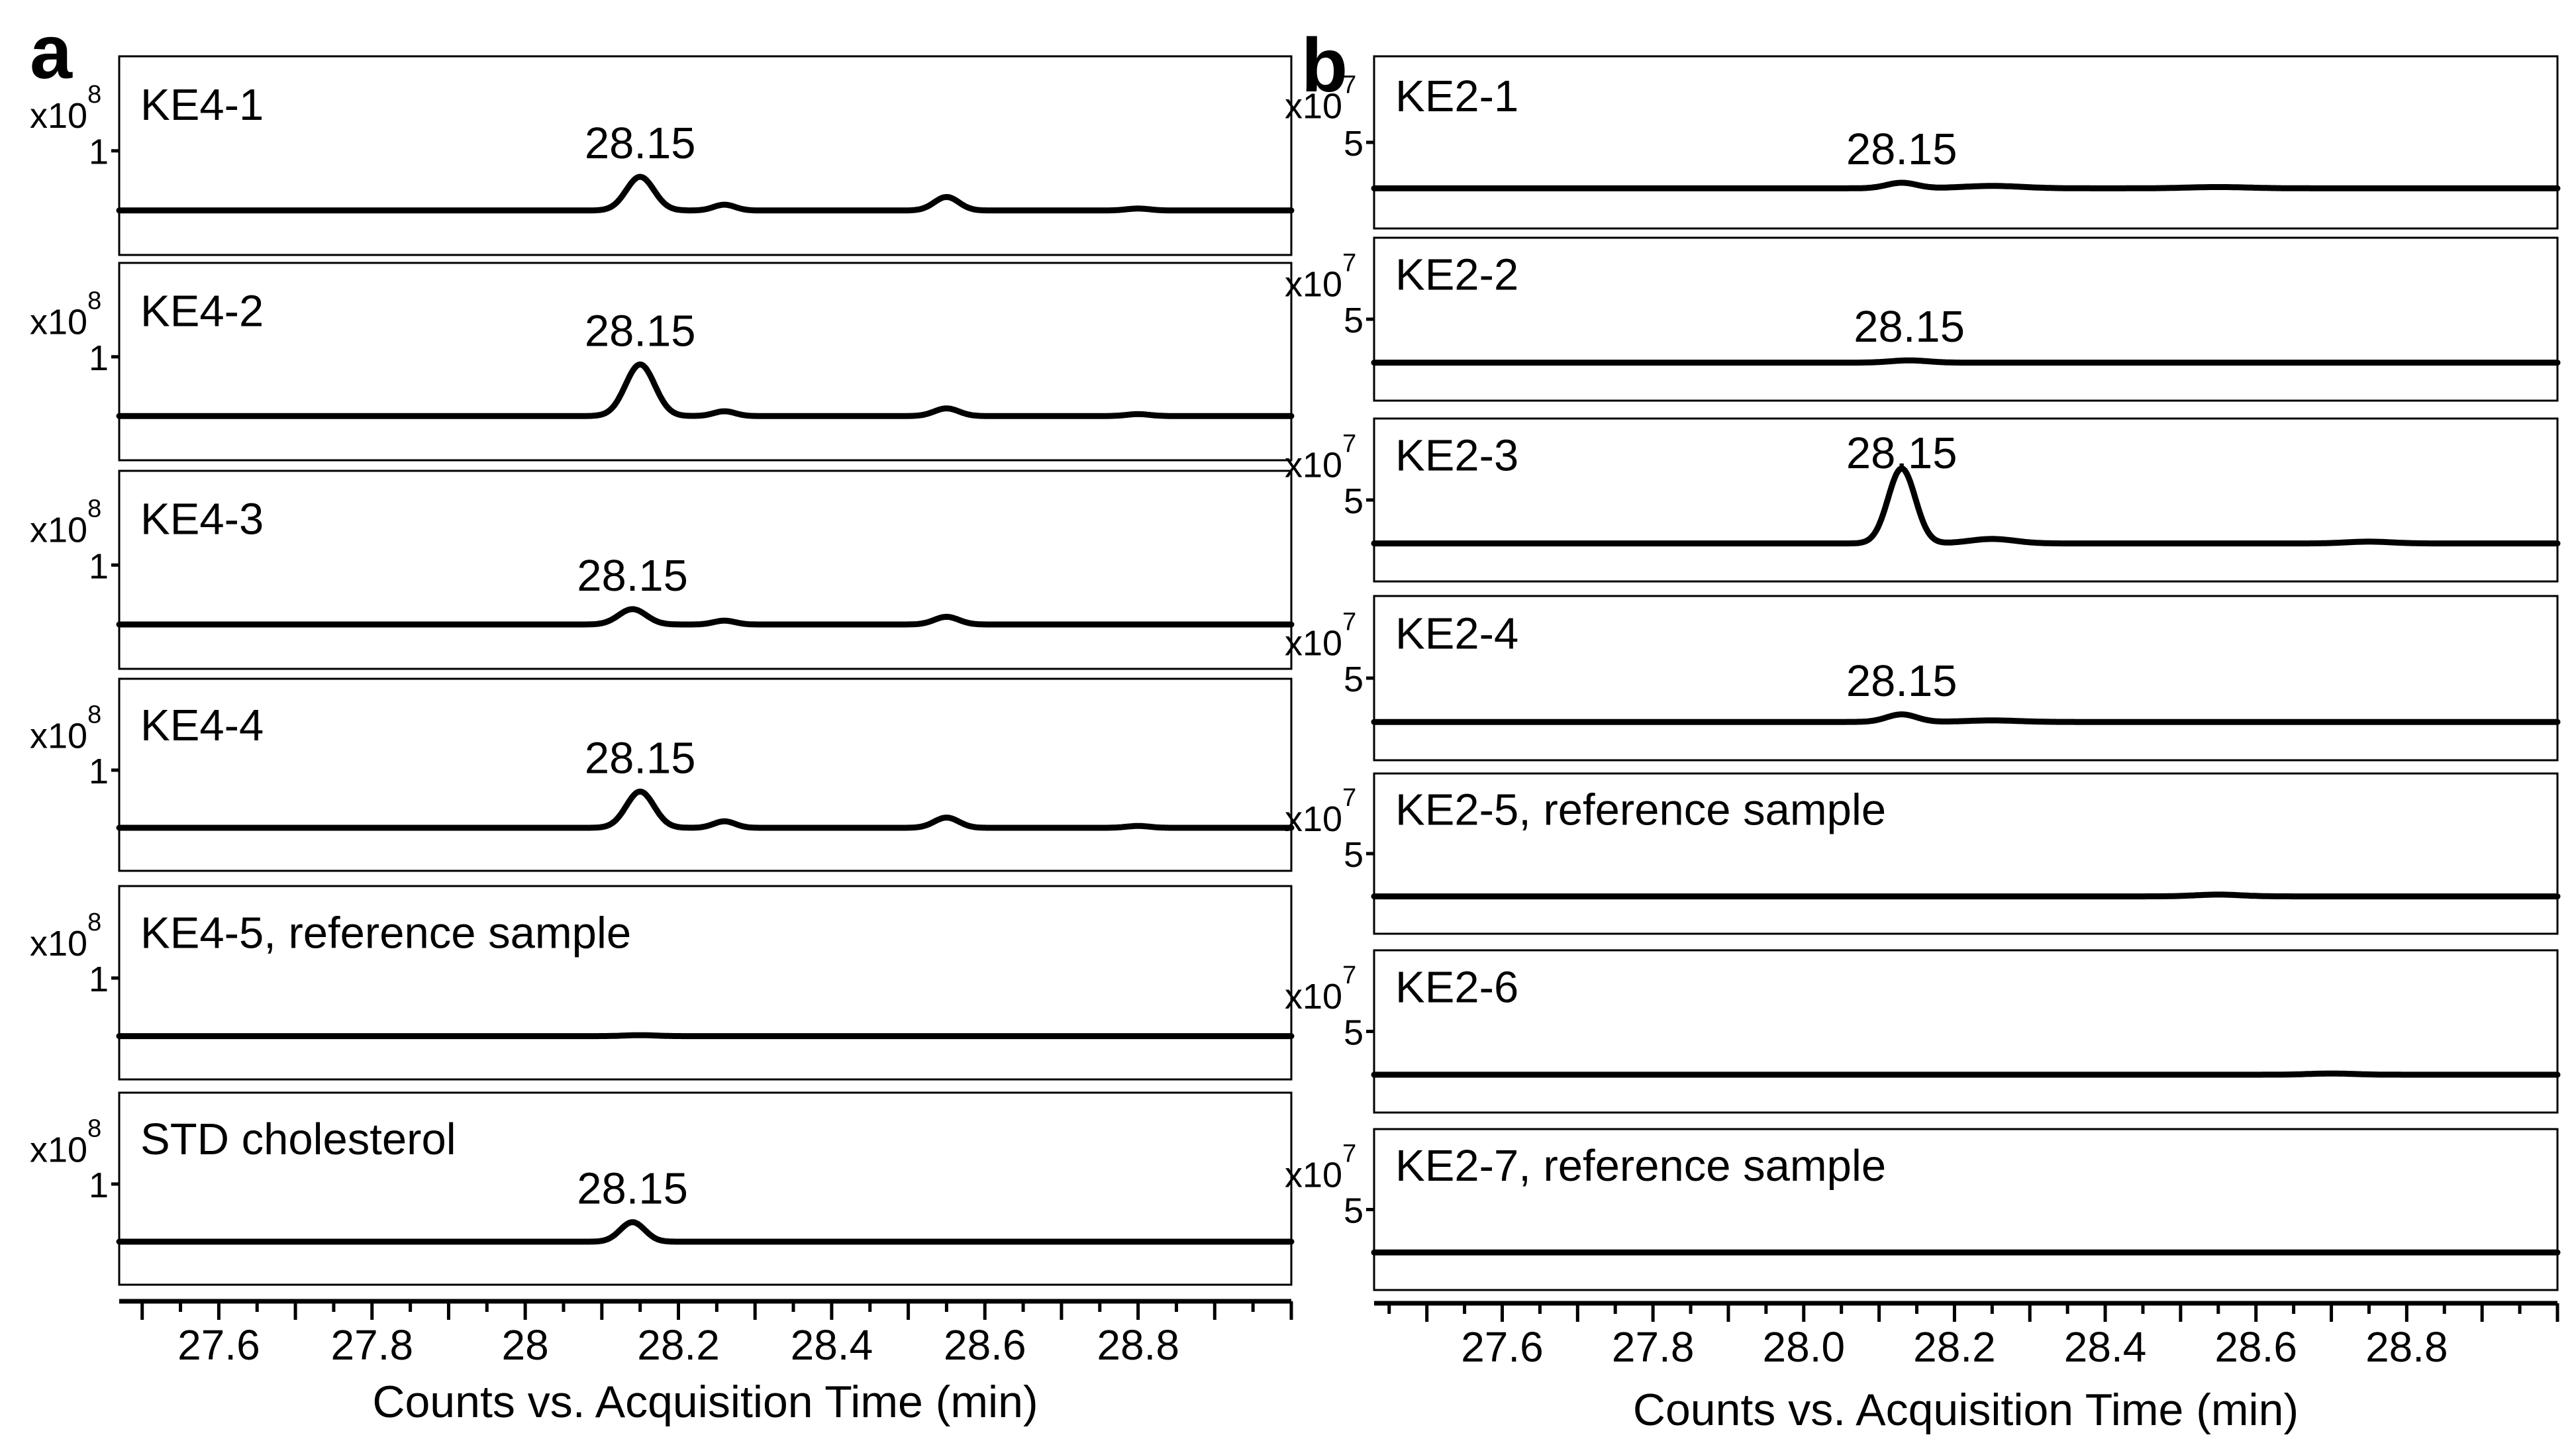 Image resolution: width=2576 pixels, height=1441 pixels. I want to click on sample-label: KE4-3, so click(202, 519).